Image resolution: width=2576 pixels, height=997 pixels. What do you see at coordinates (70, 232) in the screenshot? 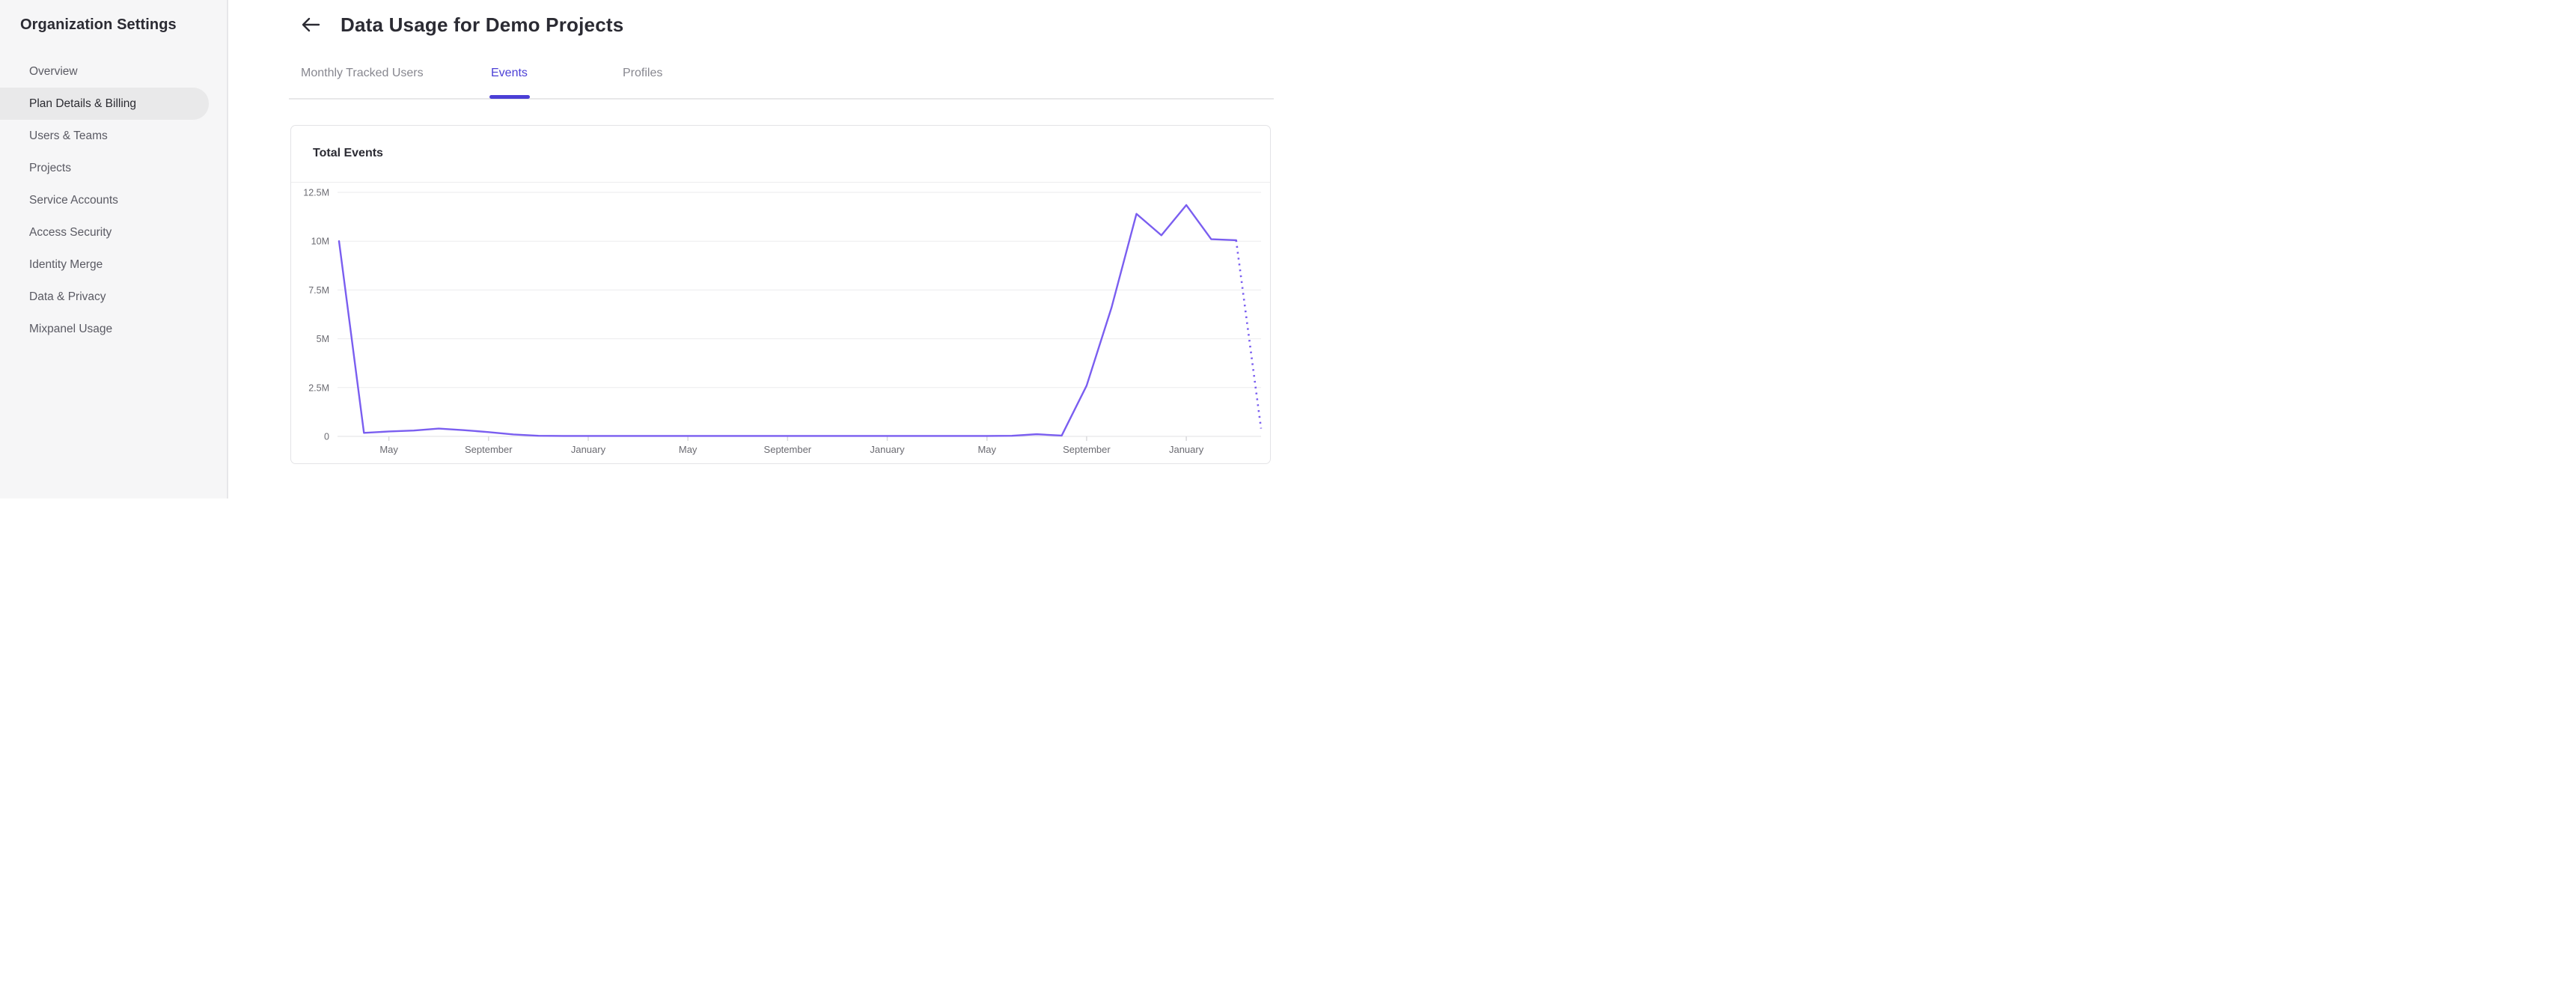
I see `sidebar-item-access-security: Access Security` at bounding box center [70, 232].